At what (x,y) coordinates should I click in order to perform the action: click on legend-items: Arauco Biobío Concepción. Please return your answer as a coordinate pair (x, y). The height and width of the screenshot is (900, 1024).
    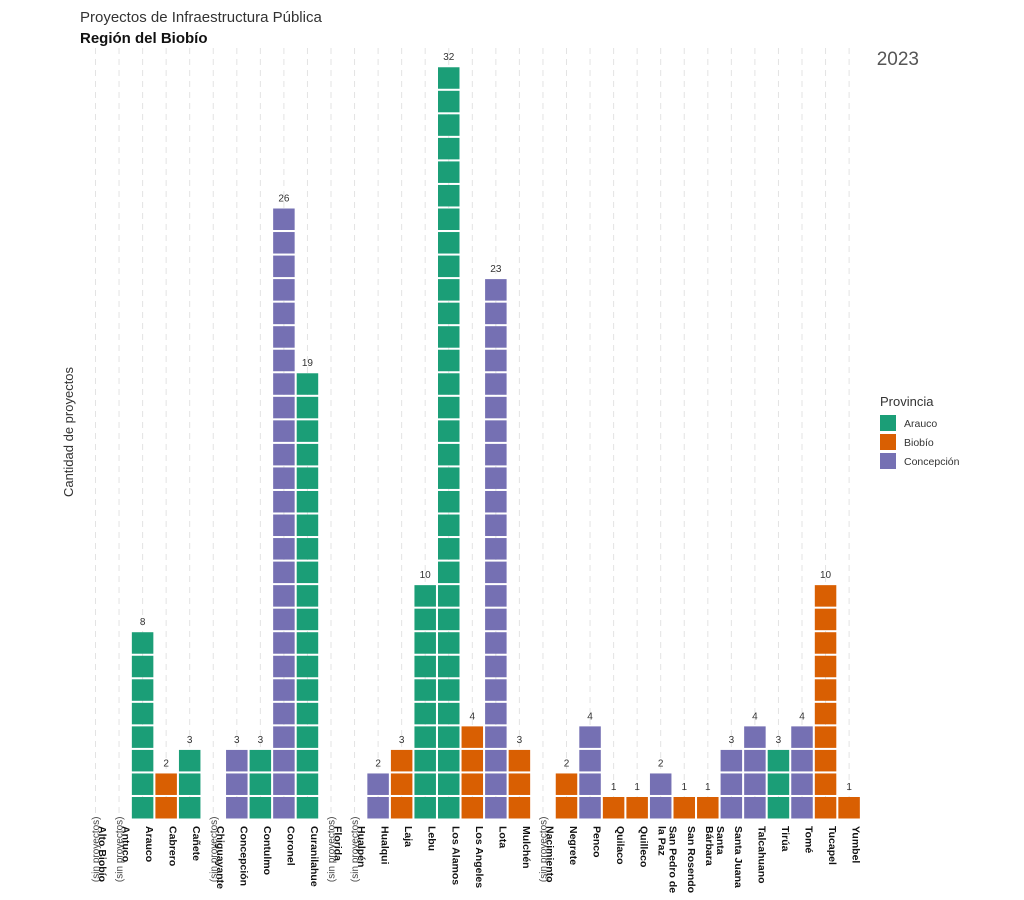
    Looking at the image, I should click on (920, 442).